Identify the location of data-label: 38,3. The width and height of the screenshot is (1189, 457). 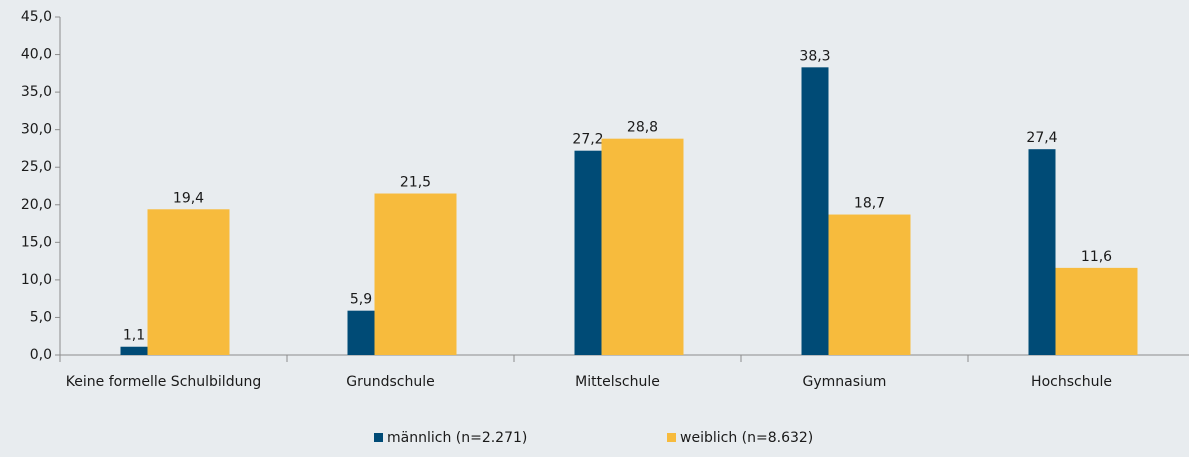
(814, 56).